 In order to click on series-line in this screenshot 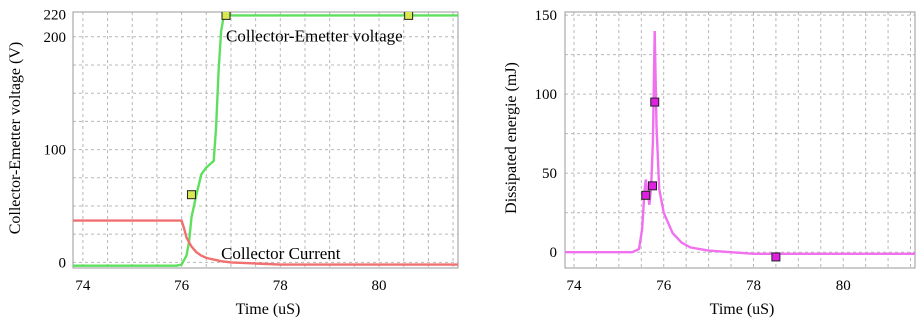, I will do `click(265, 242)`.